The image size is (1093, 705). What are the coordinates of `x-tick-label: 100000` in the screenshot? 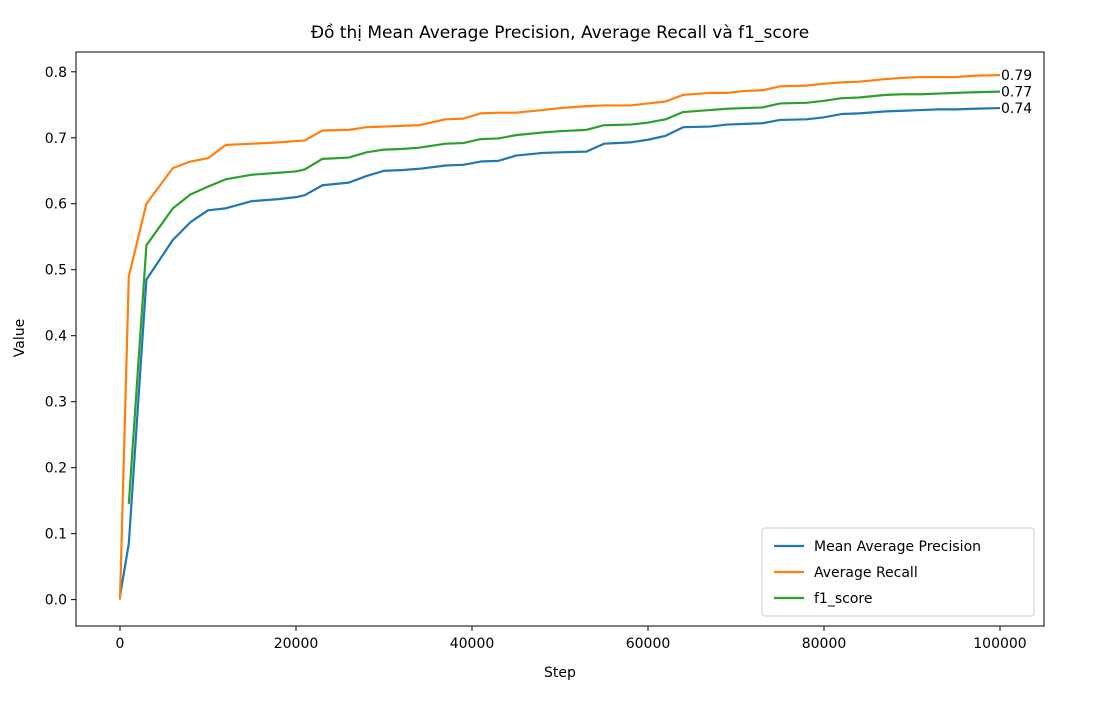 It's located at (999, 644).